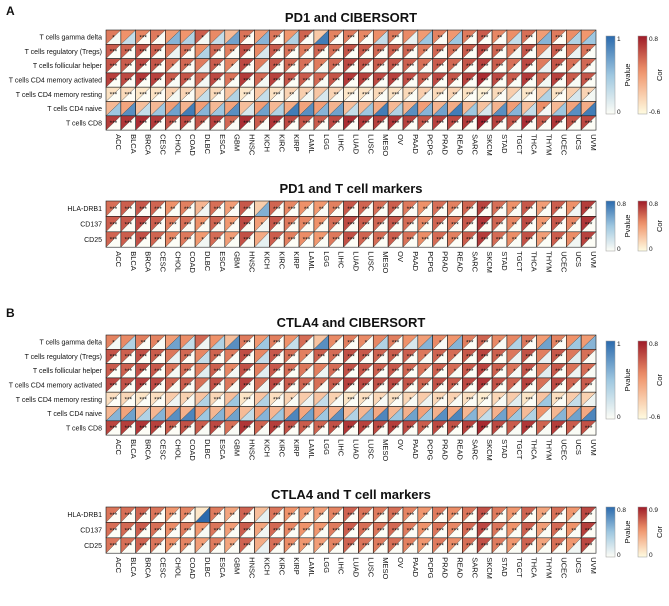  I want to click on column-label: BRCA, so click(148, 144).